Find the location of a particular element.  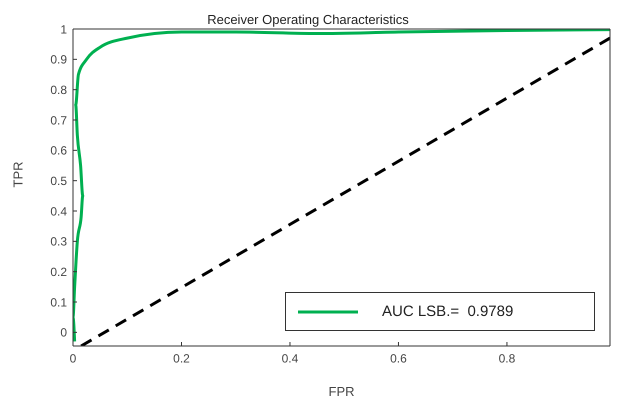

legend-box: AUC LSB.= 0.9789 is located at coordinates (440, 311).